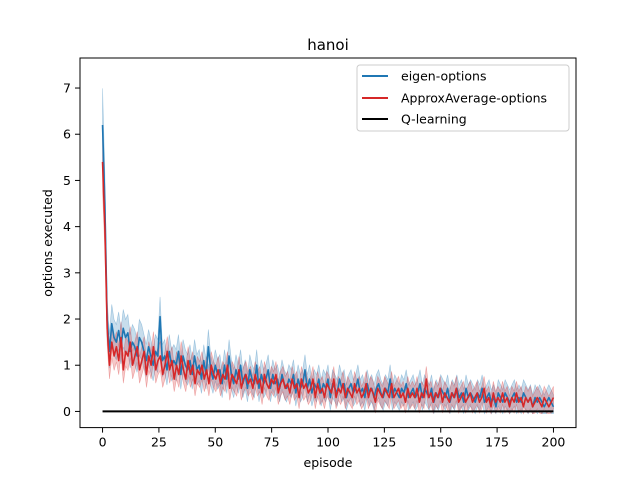  What do you see at coordinates (497, 442) in the screenshot?
I see `x-tick-label: 175` at bounding box center [497, 442].